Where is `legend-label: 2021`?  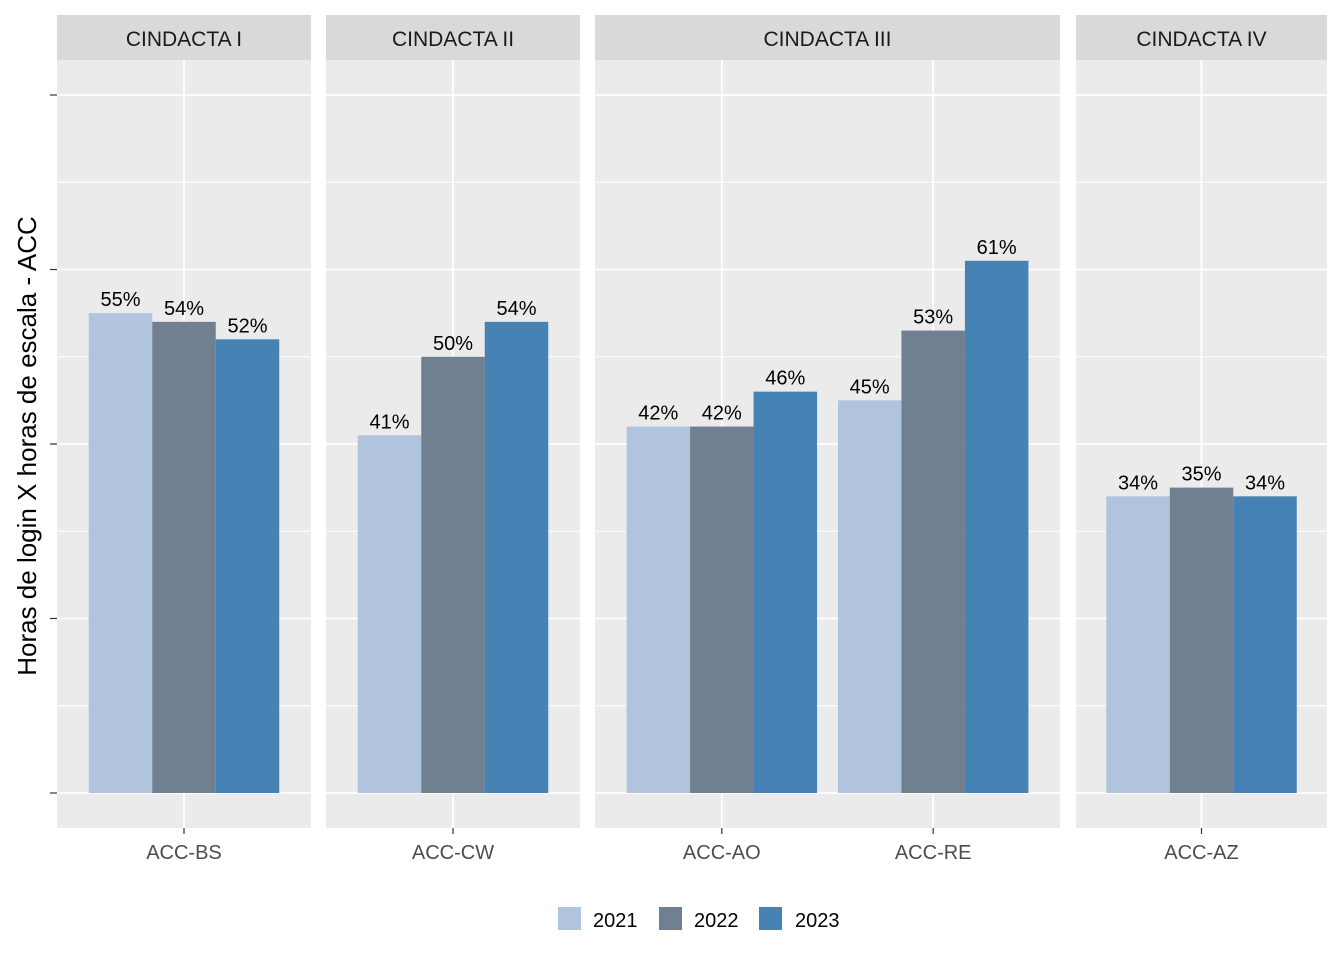
legend-label: 2021 is located at coordinates (615, 921).